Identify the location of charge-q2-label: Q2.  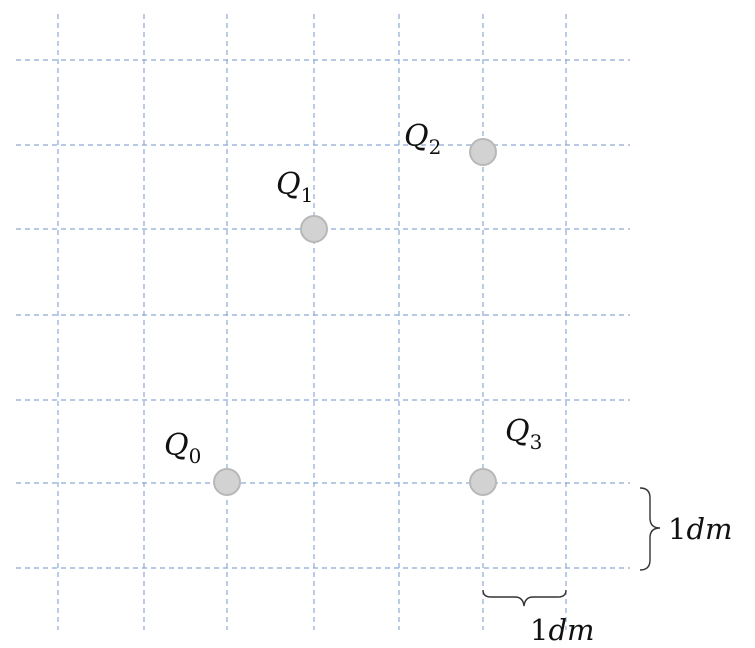
(422, 139).